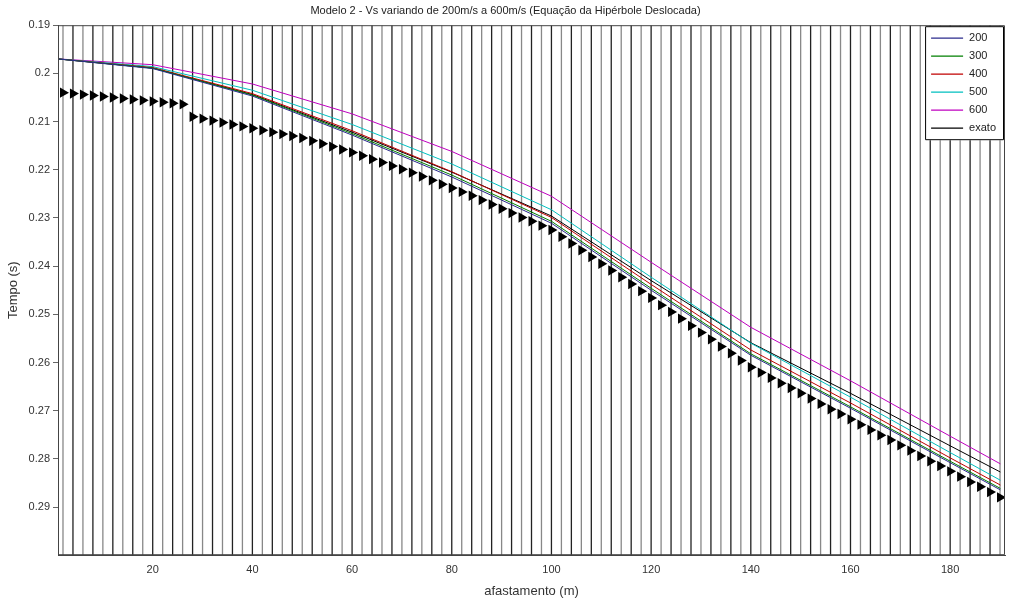  What do you see at coordinates (978, 55) in the screenshot?
I see `legend-label: 300` at bounding box center [978, 55].